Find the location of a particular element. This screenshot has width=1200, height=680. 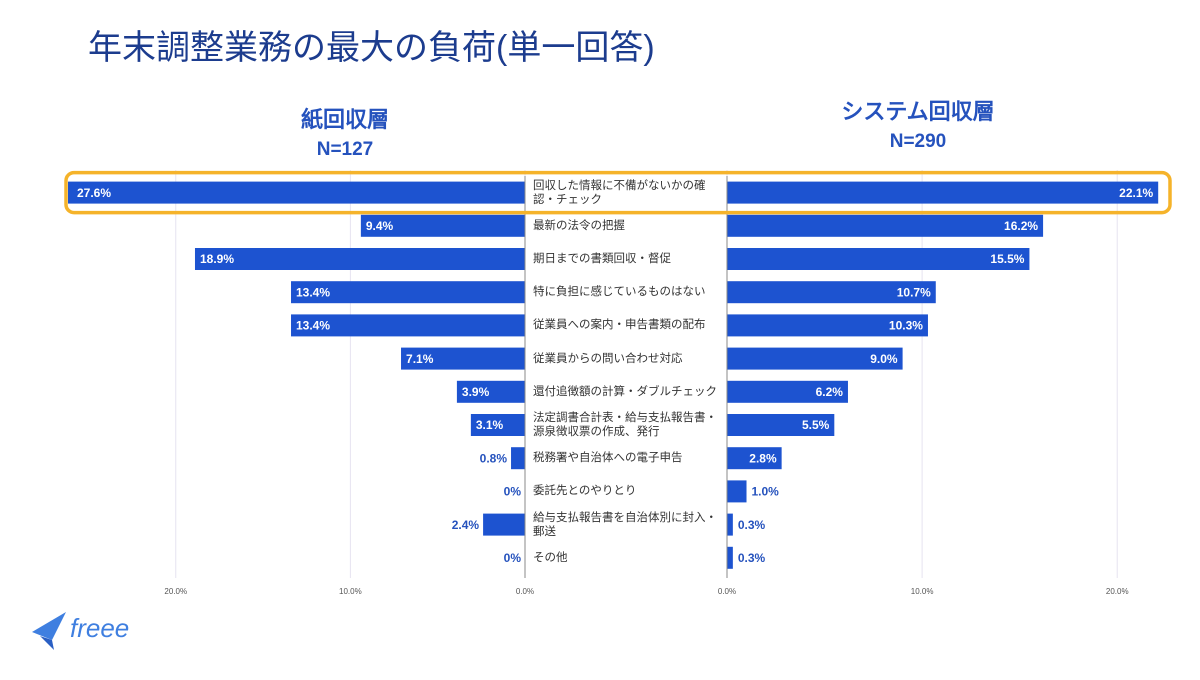

category-label: 回収した情報に不備がないかの確認・チェック is located at coordinates (619, 192).